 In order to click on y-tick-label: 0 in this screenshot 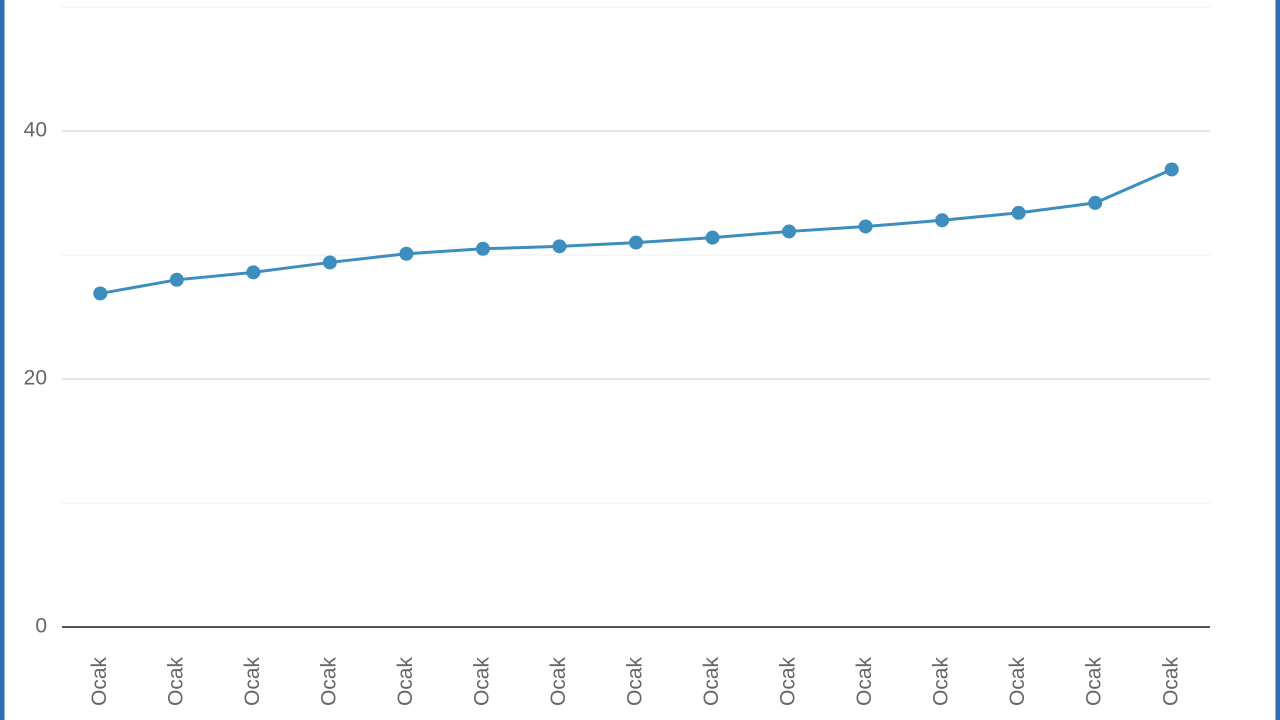, I will do `click(41, 626)`.